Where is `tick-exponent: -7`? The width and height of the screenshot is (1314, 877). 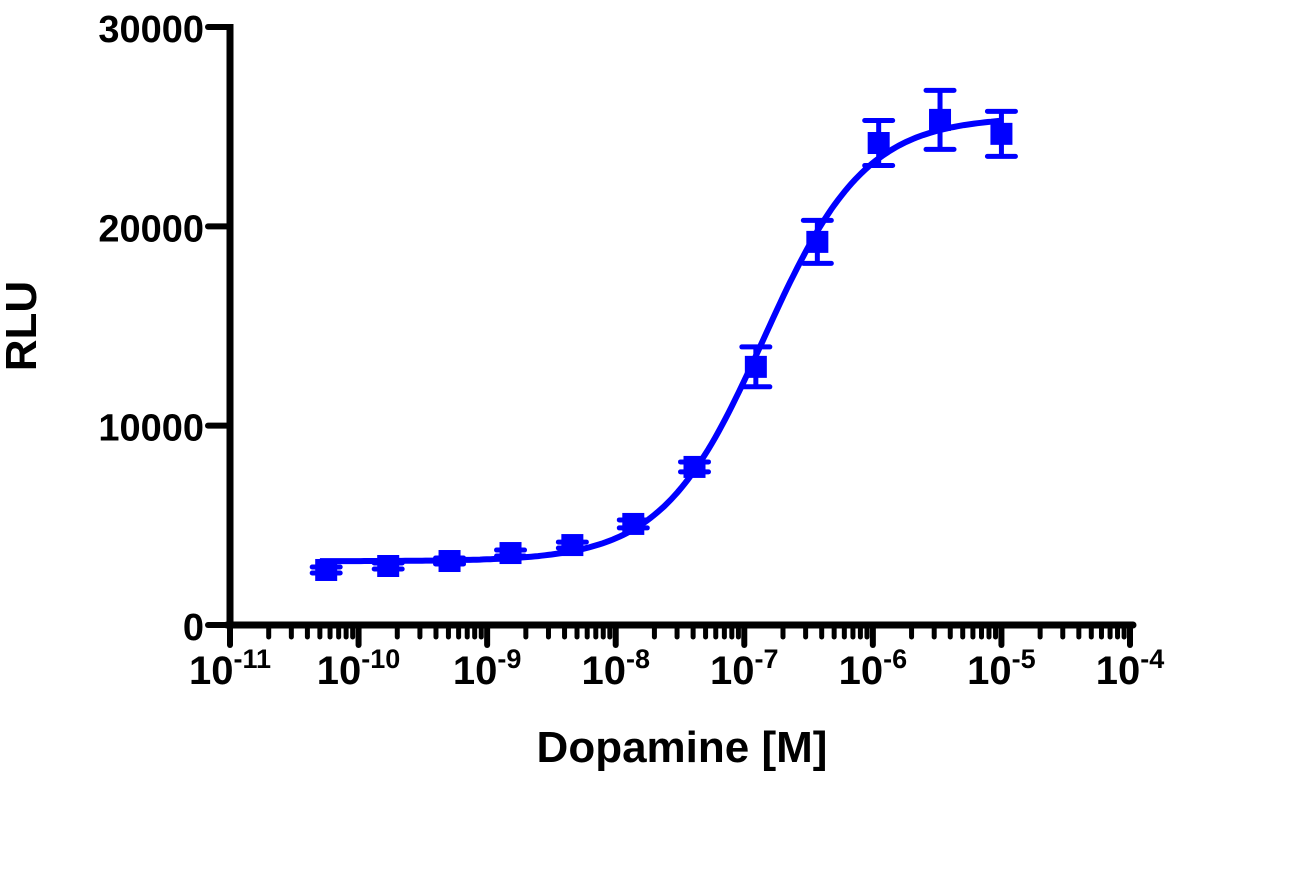
tick-exponent: -7 is located at coordinates (767, 659).